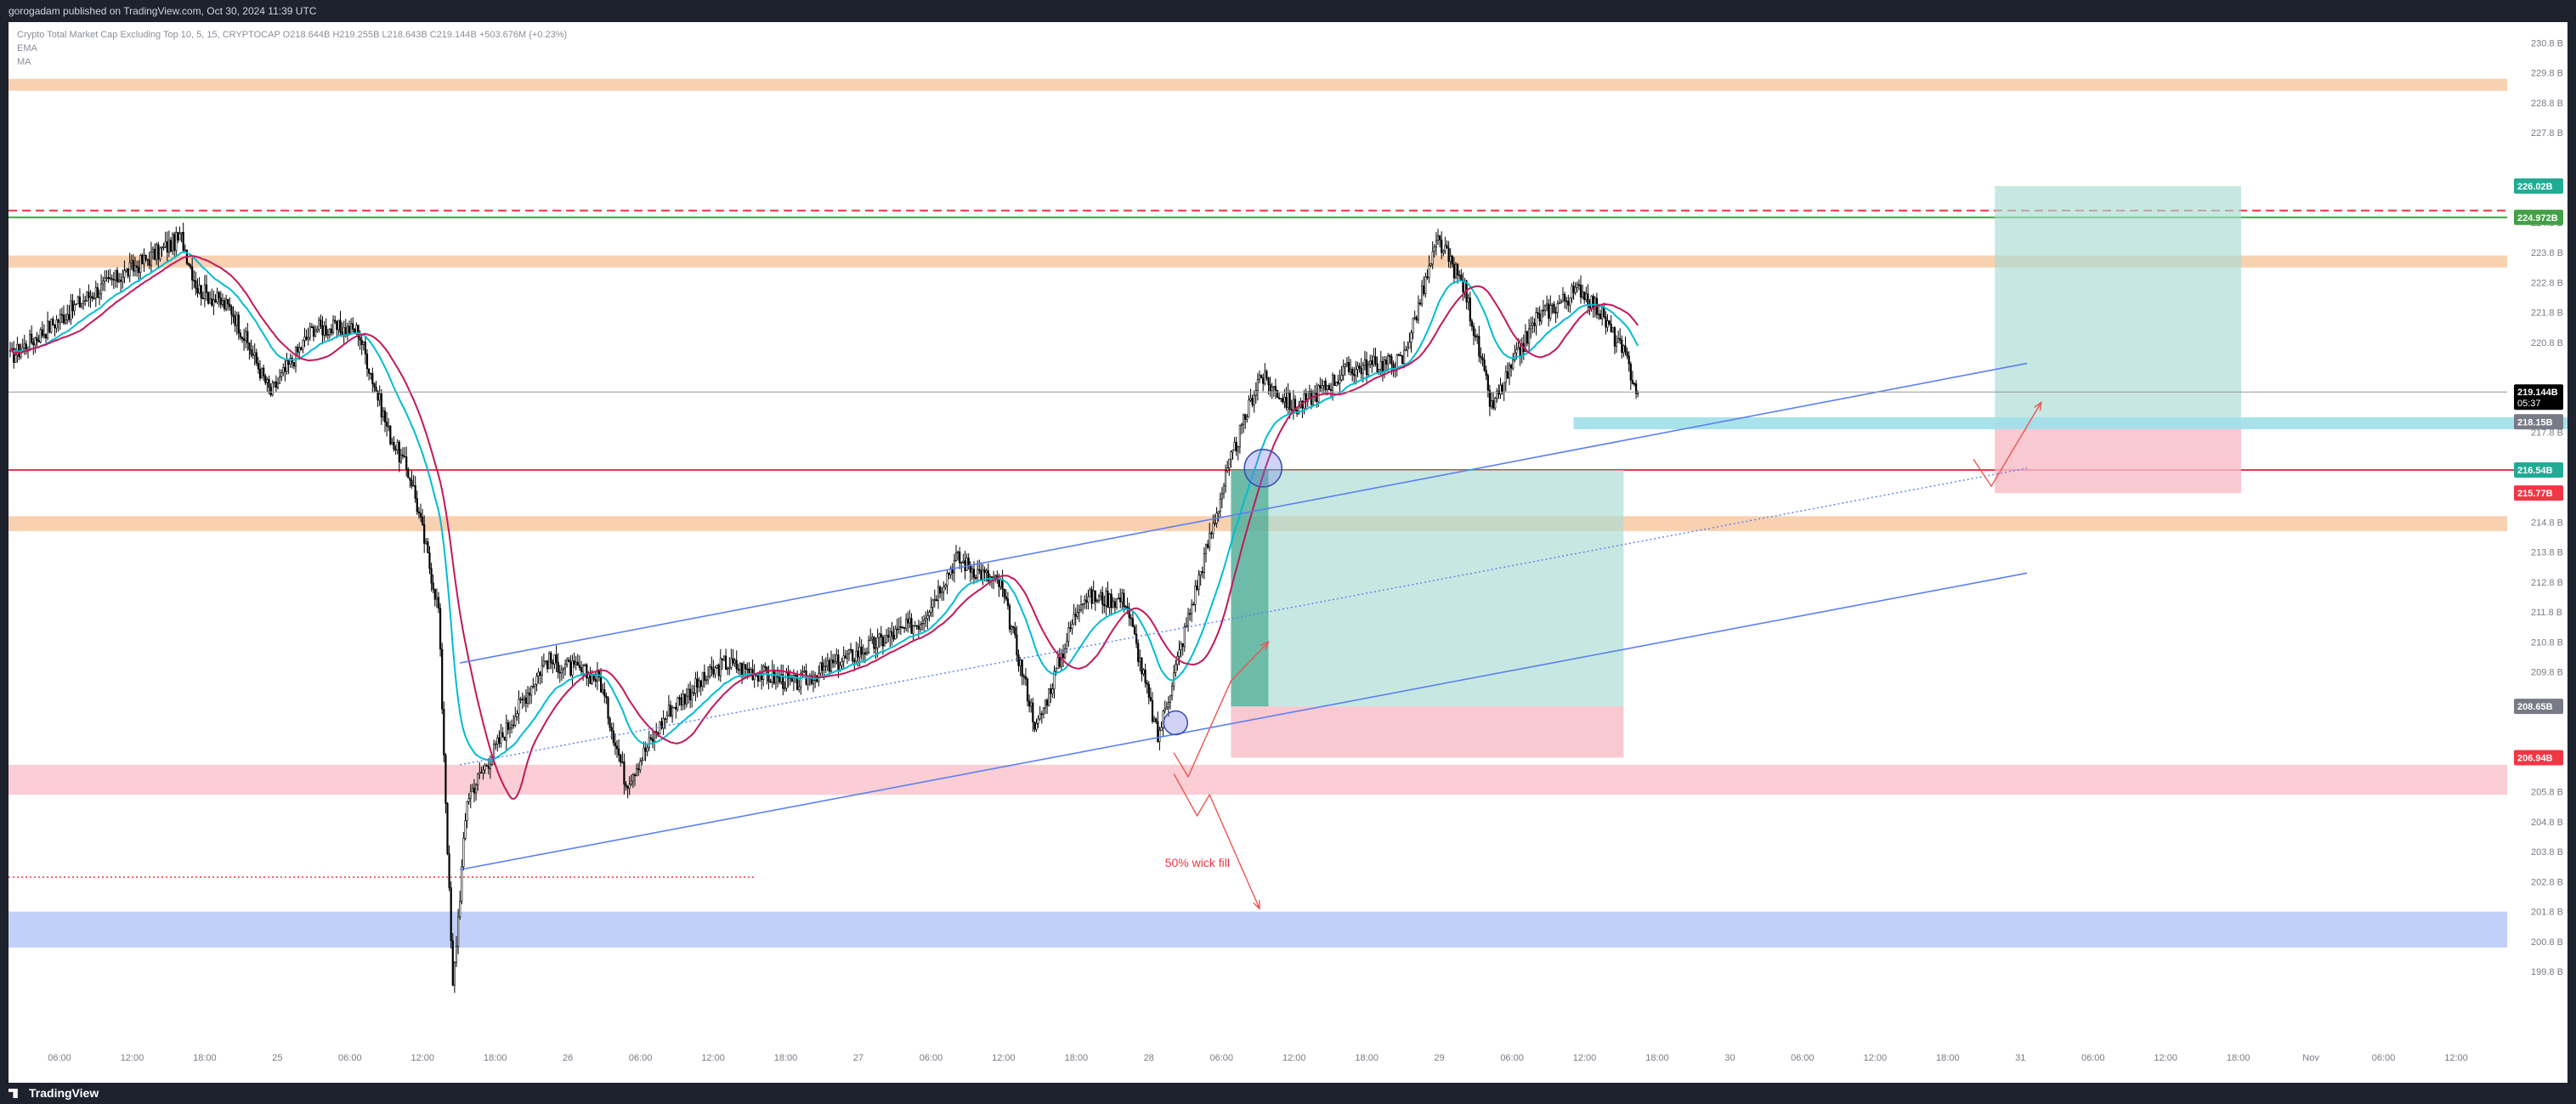 Image resolution: width=2576 pixels, height=1104 pixels. I want to click on breakout-circle, so click(1262, 468).